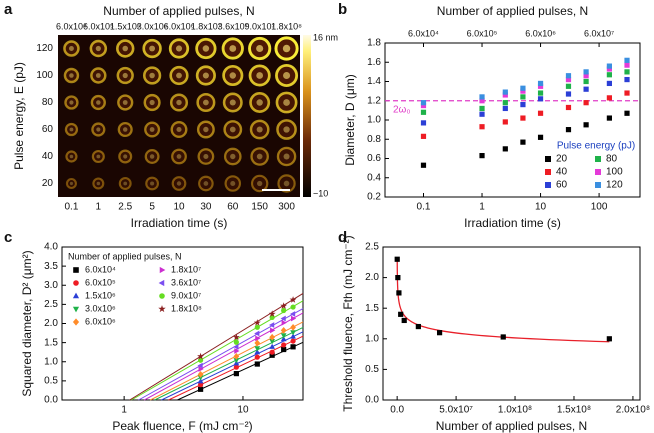 The height and width of the screenshot is (433, 654). I want to click on top-label: 6.0x10⁴, so click(71, 26).